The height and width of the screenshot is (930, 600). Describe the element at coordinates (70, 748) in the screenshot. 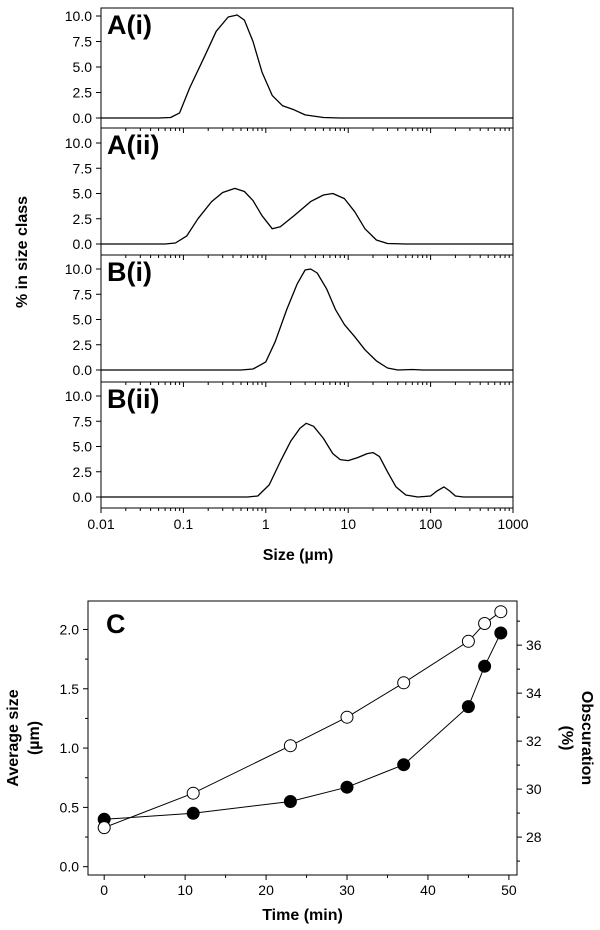

I see `y-left-tick-label: 1.0` at that location.